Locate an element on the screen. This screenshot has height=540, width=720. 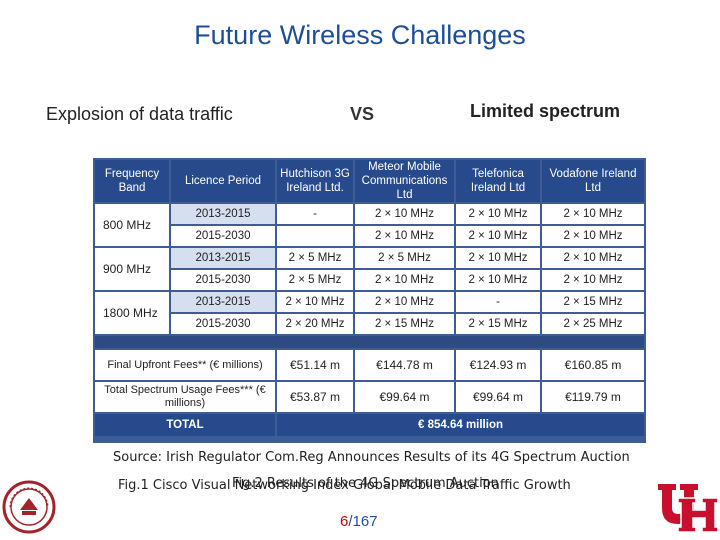
table-cell is located at coordinates (315, 236).